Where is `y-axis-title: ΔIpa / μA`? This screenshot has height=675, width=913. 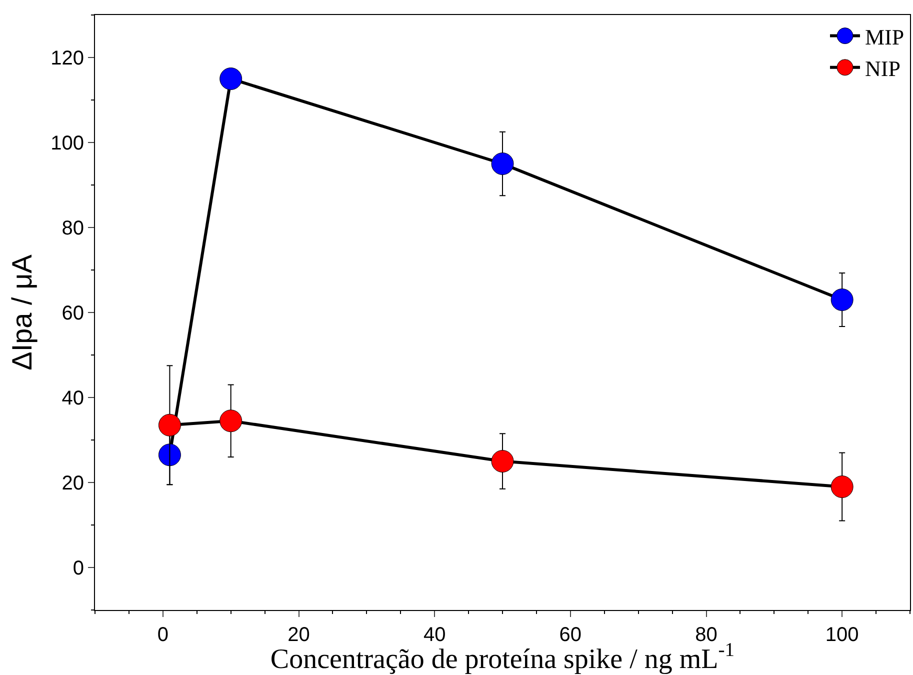 y-axis-title: ΔIpa / μA is located at coordinates (22, 312).